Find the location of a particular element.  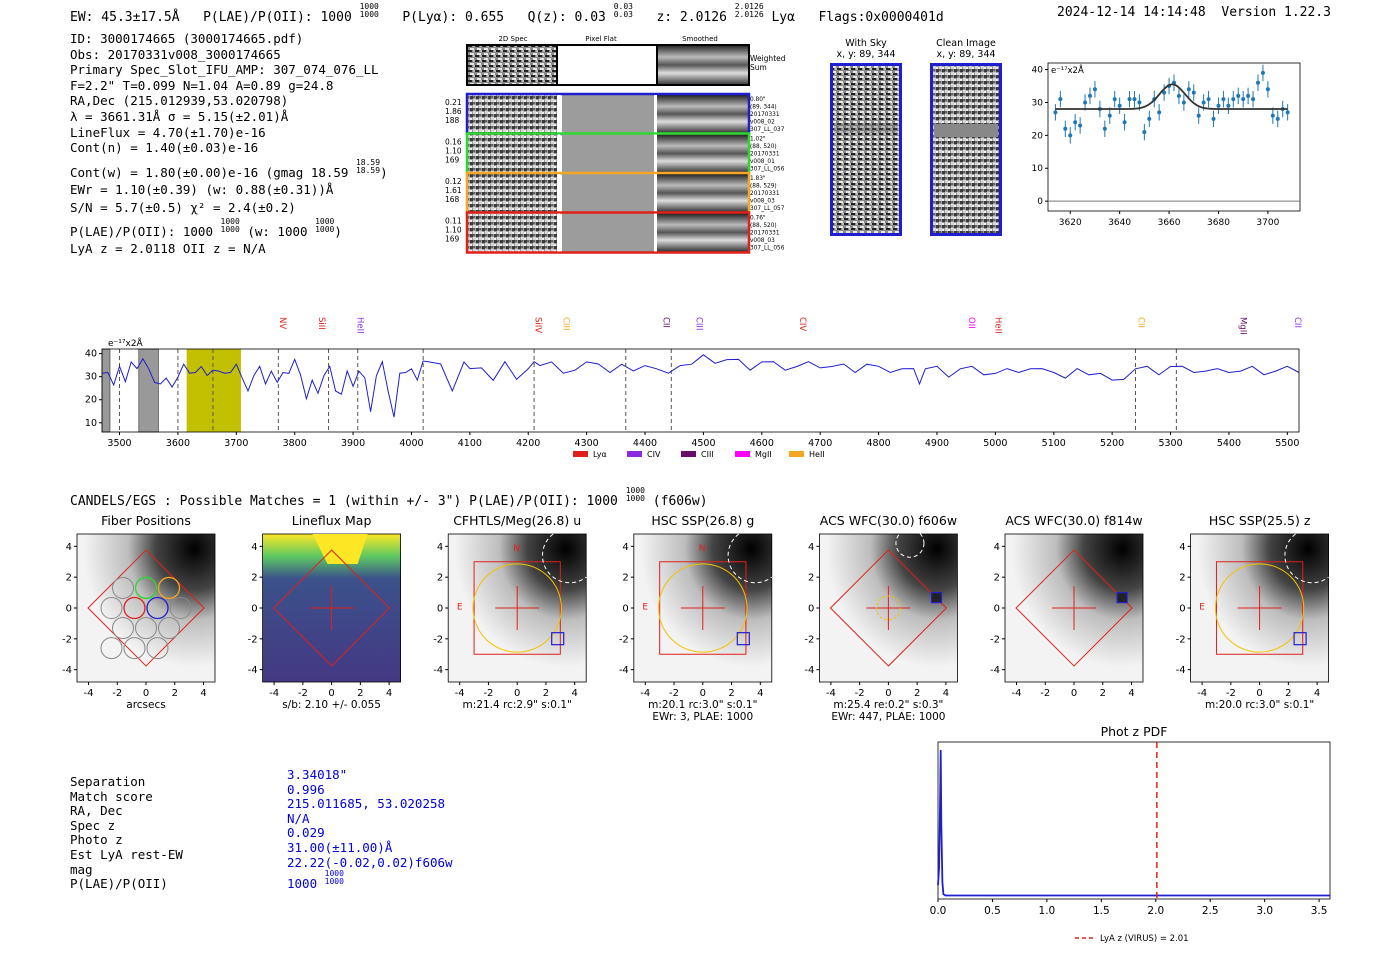

panel-xtick-label: -4 is located at coordinates (1202, 693).